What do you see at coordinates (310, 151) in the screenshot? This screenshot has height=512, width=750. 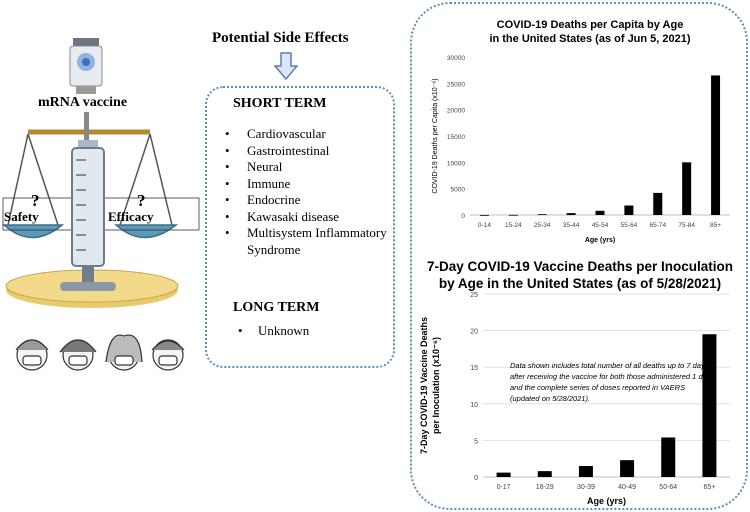 I see `short-term-item: Gastrointestinal` at bounding box center [310, 151].